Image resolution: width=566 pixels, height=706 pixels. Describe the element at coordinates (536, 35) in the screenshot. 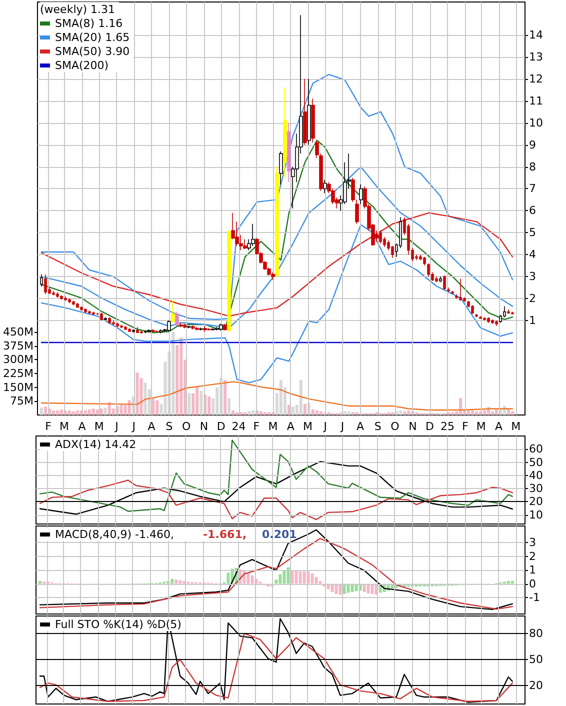

I see `y-tick-label: 14` at that location.